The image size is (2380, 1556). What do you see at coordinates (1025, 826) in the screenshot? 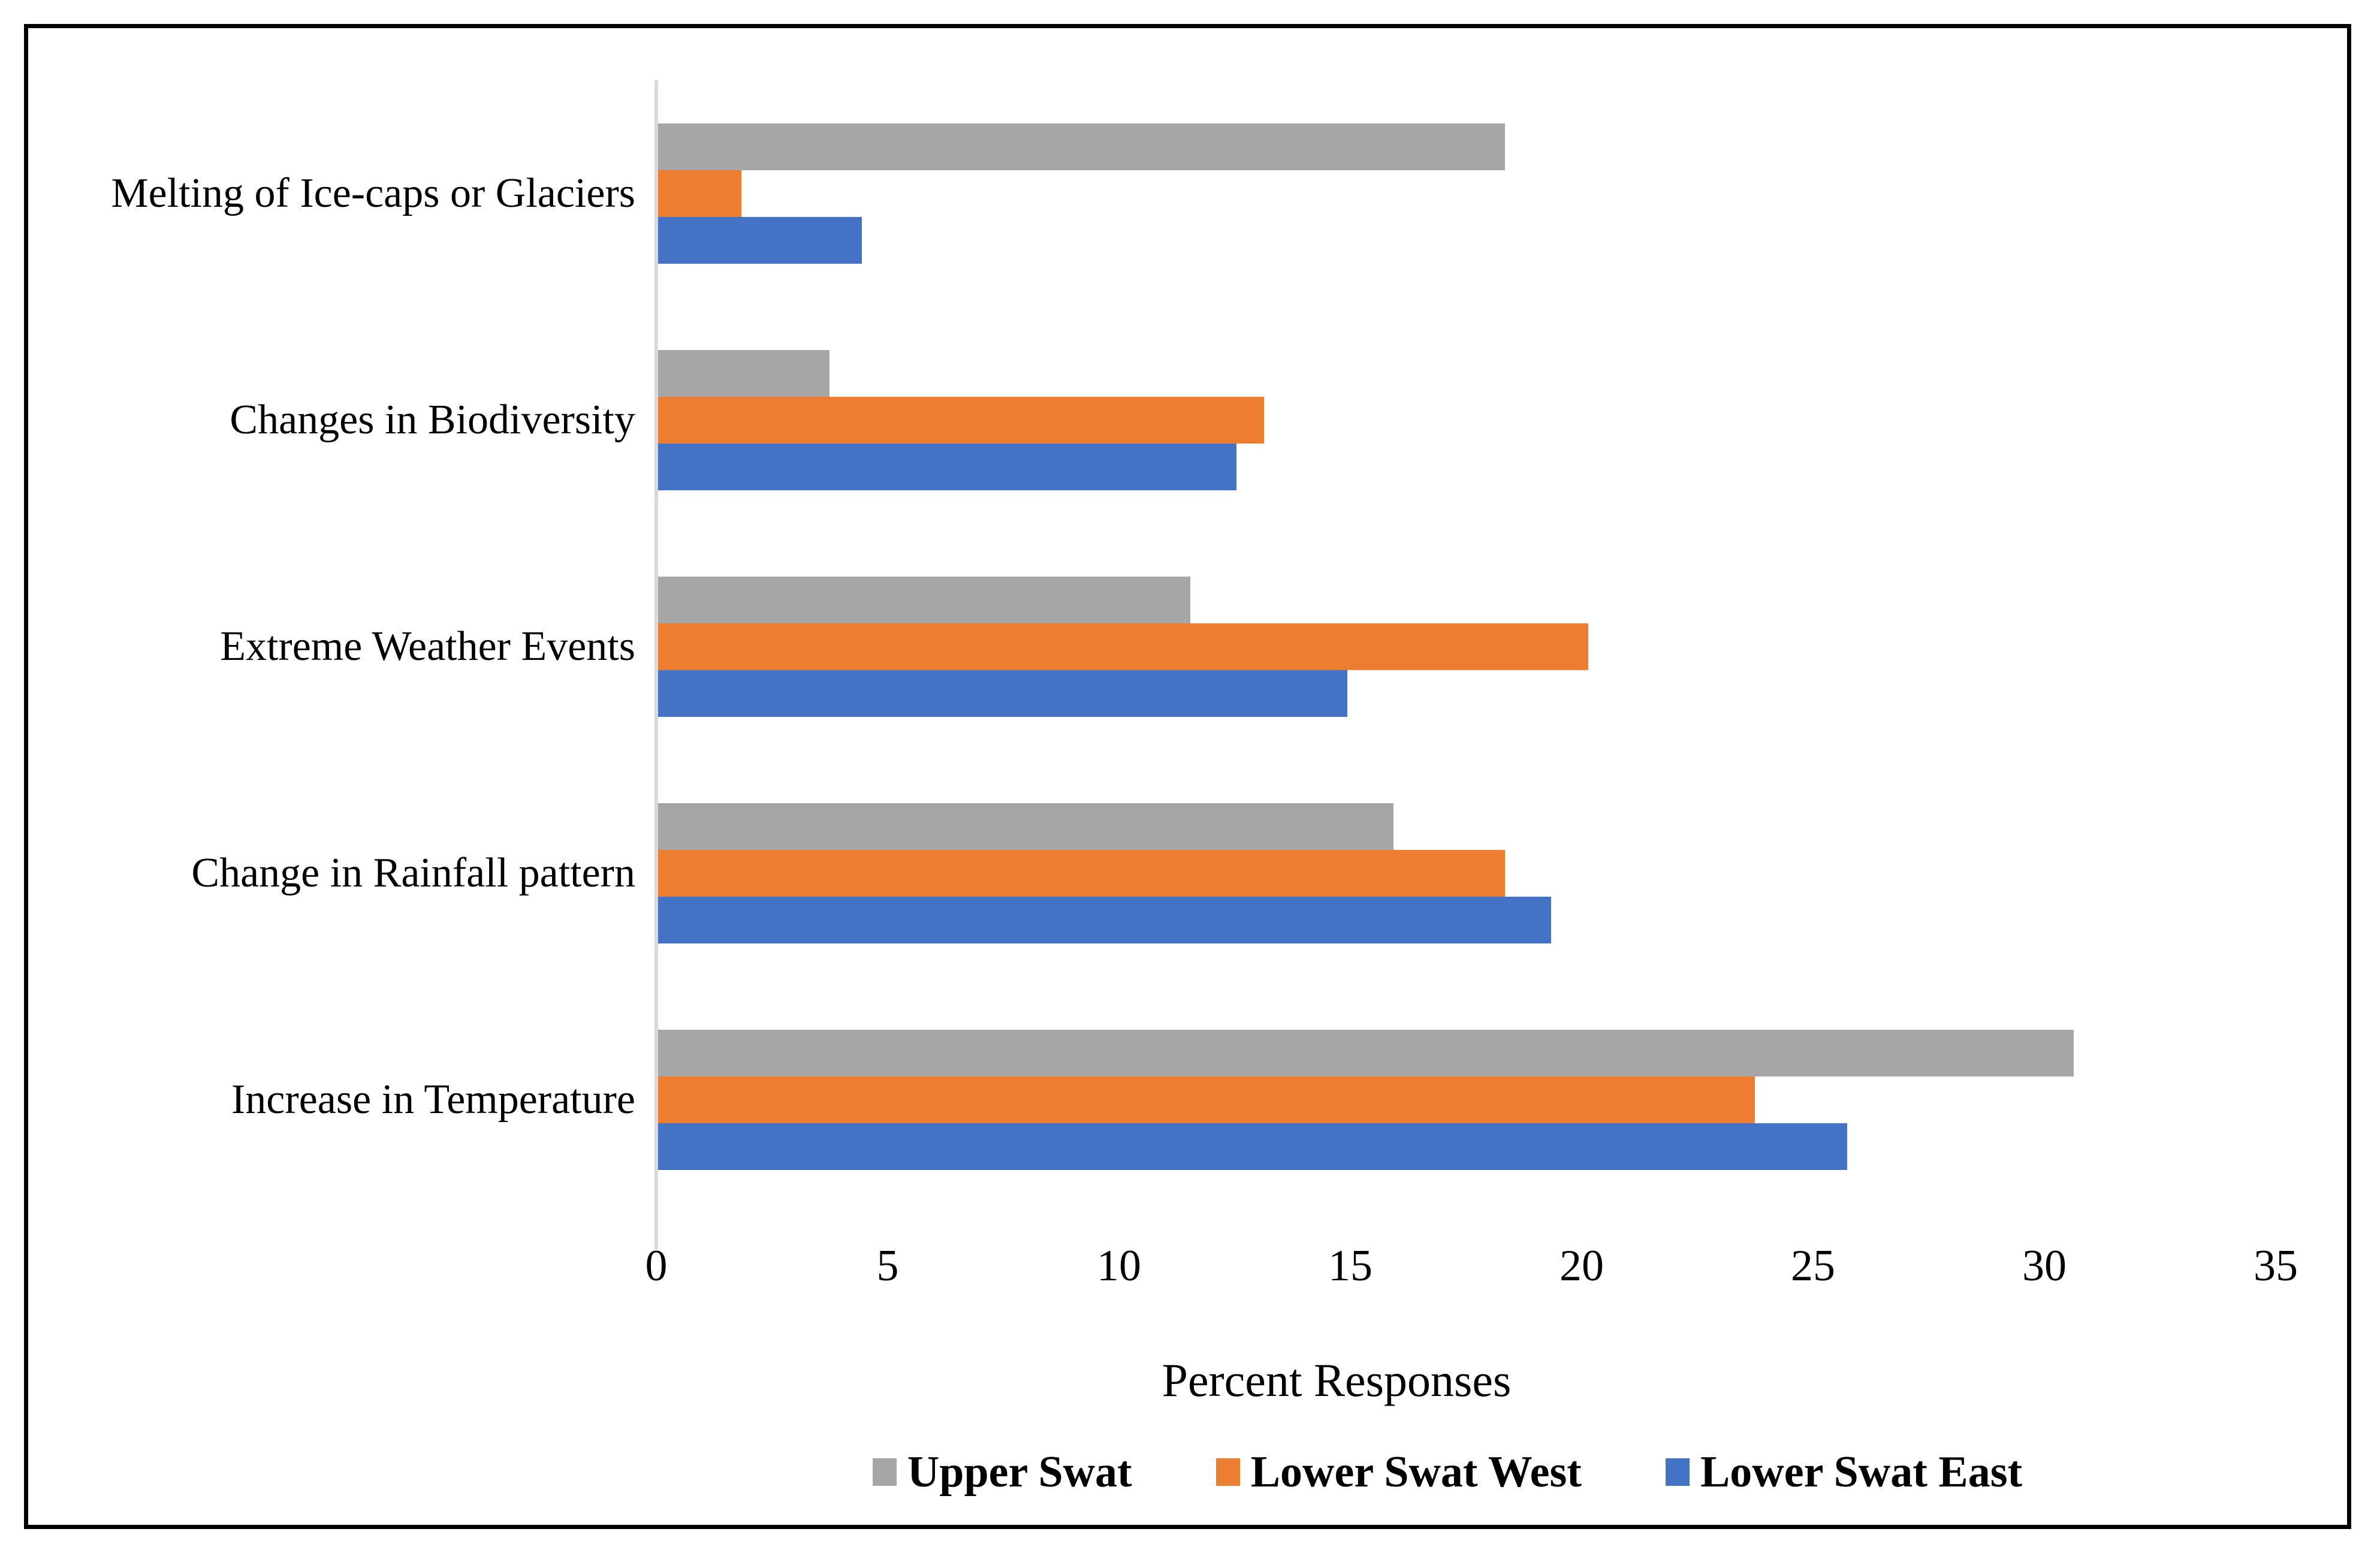
I see `bar-upper-swat-change-in-rainfall-pattern` at bounding box center [1025, 826].